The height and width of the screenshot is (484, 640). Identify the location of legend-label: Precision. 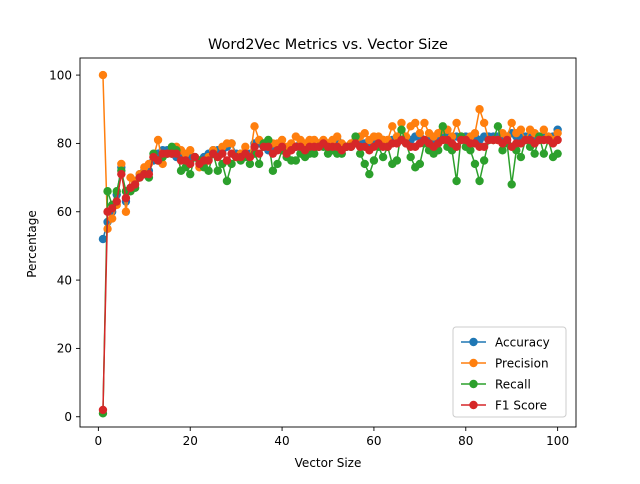
(522, 363).